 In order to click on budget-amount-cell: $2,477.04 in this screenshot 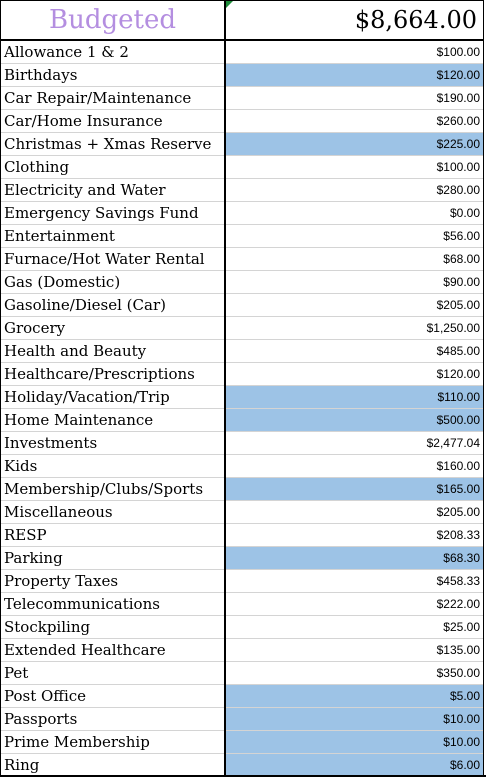, I will do `click(354, 443)`.